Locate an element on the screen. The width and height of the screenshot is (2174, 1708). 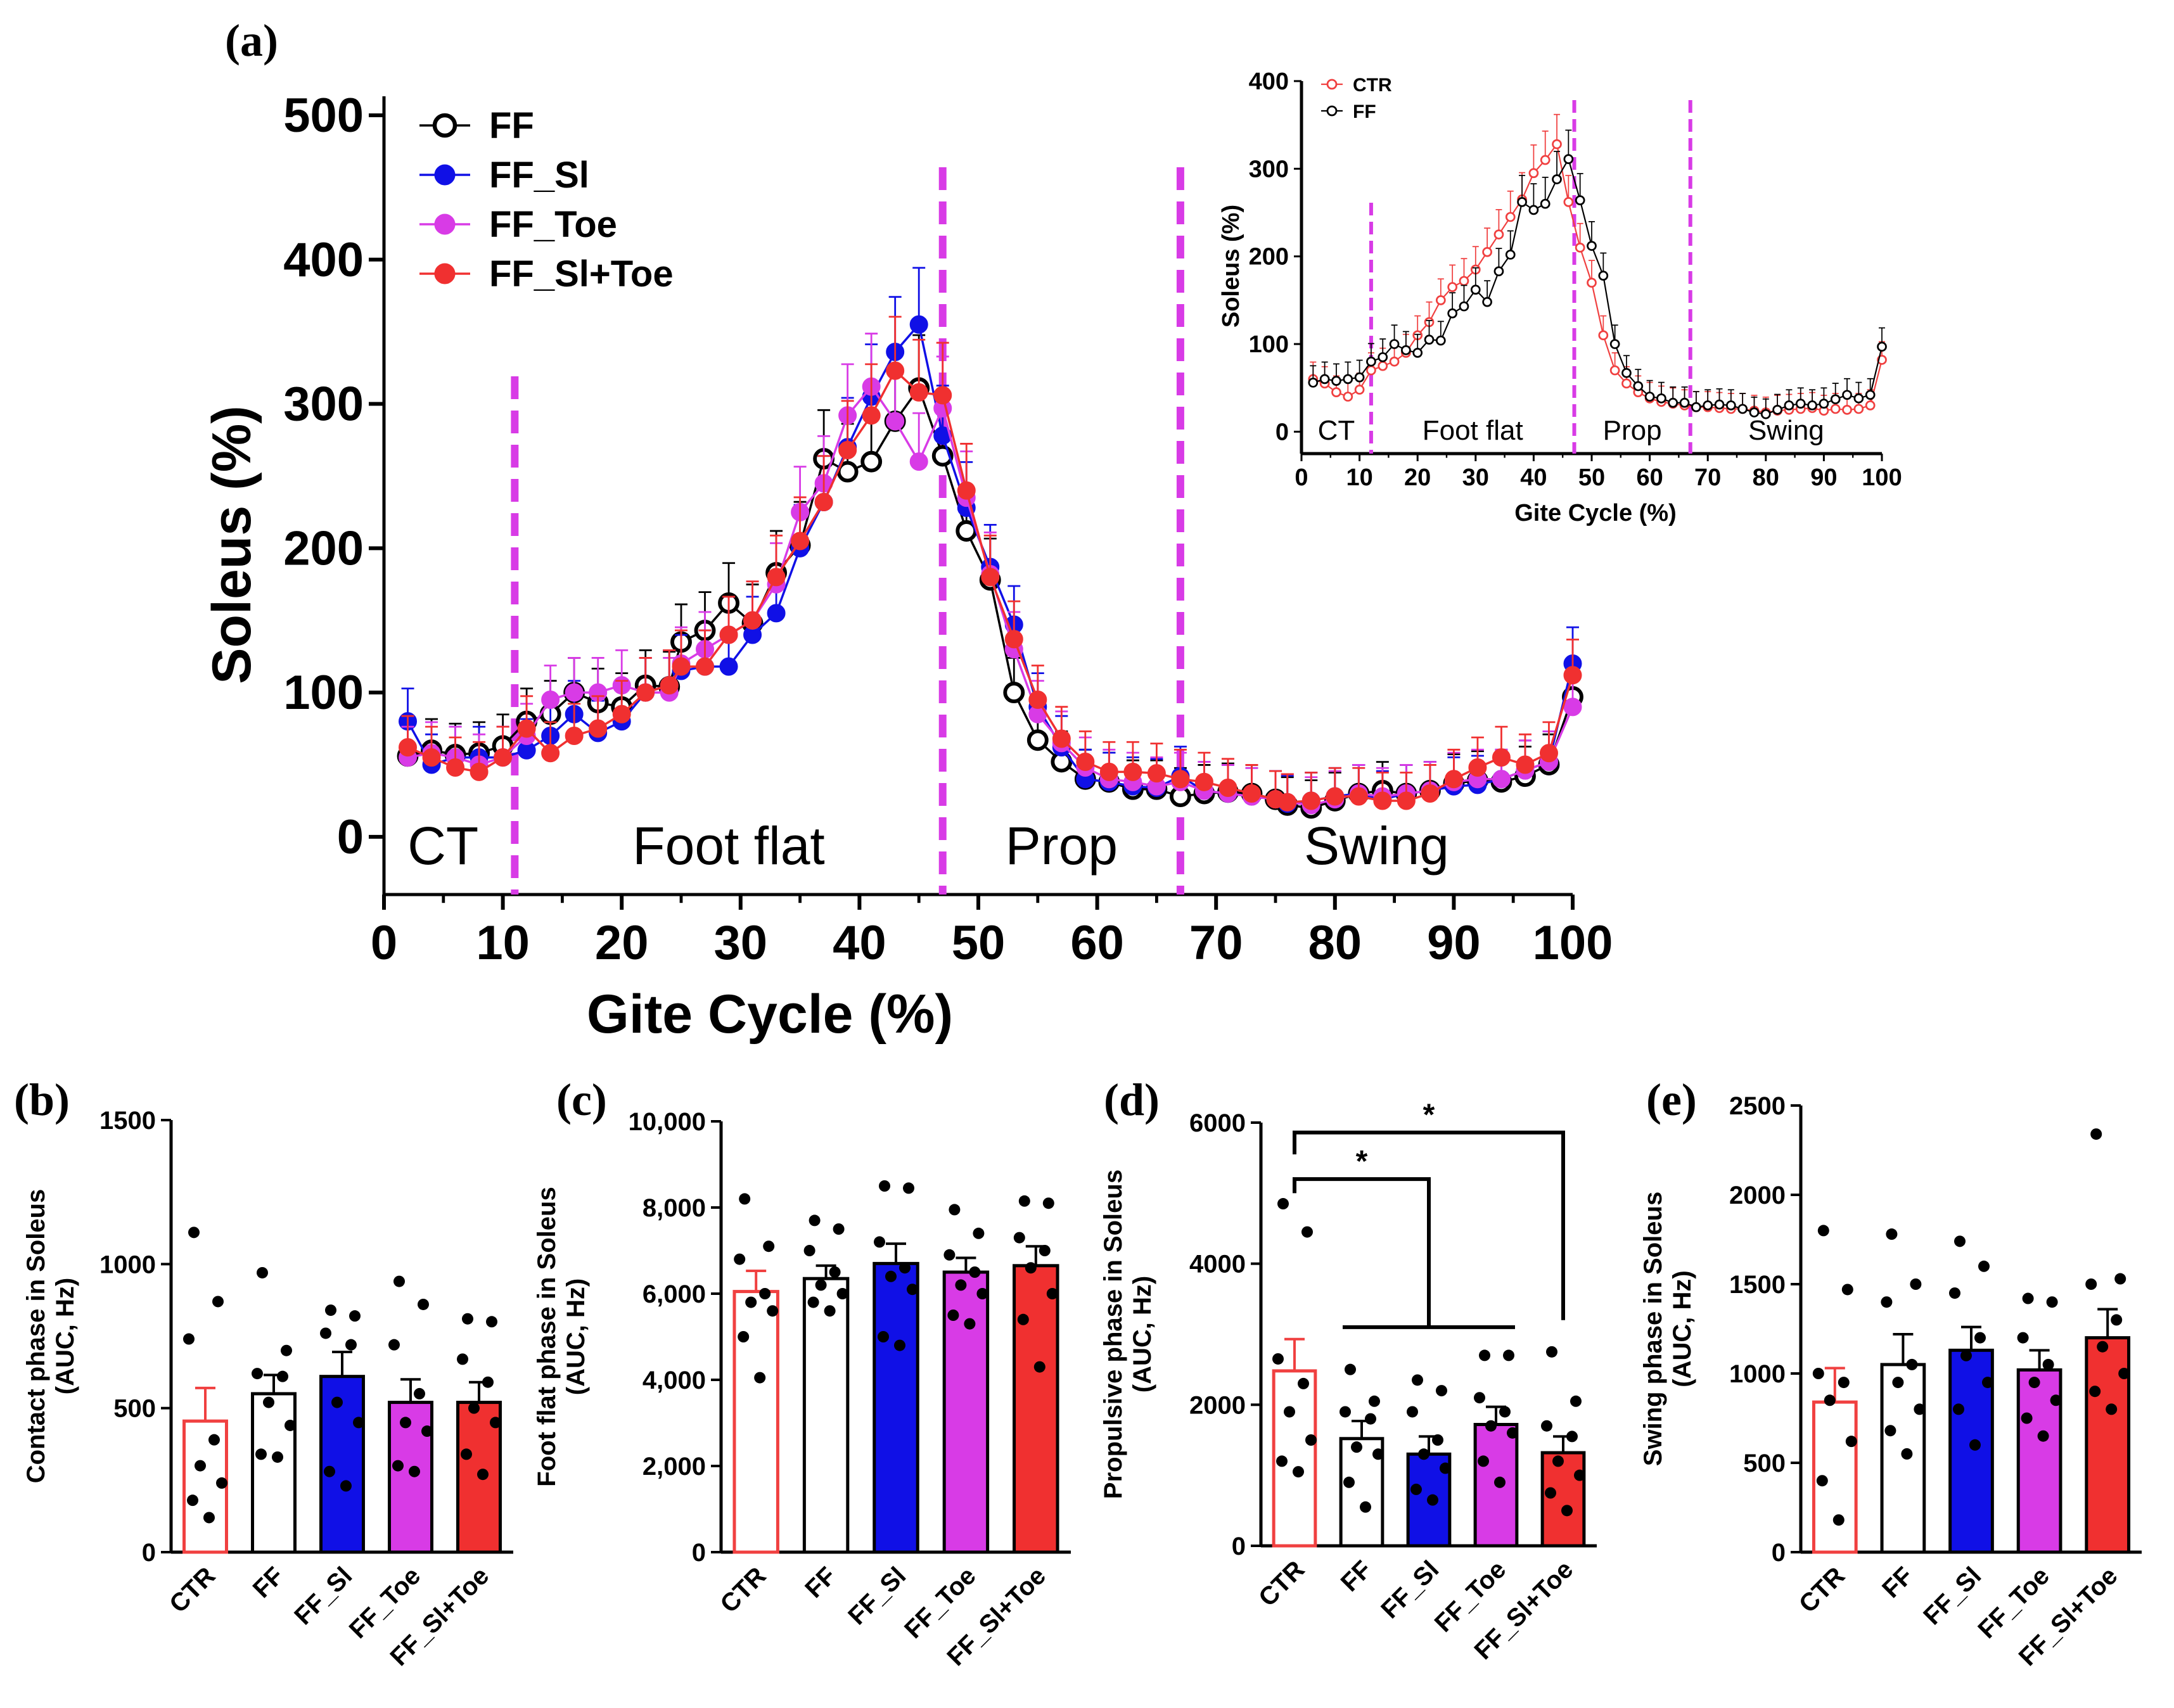
y-tick-label: 2000 is located at coordinates (1217, 1405).